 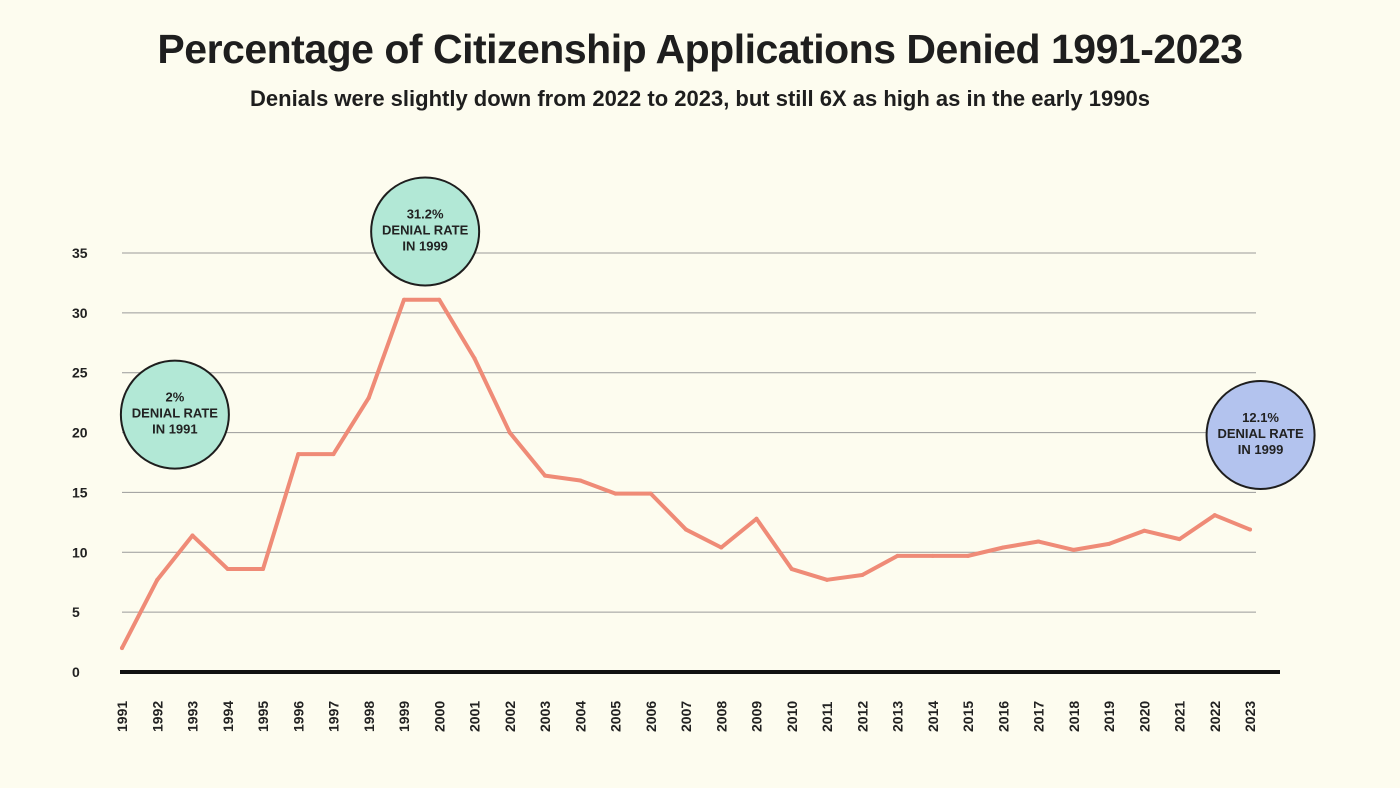 I want to click on x-tick-label: 2022, so click(x=1215, y=716).